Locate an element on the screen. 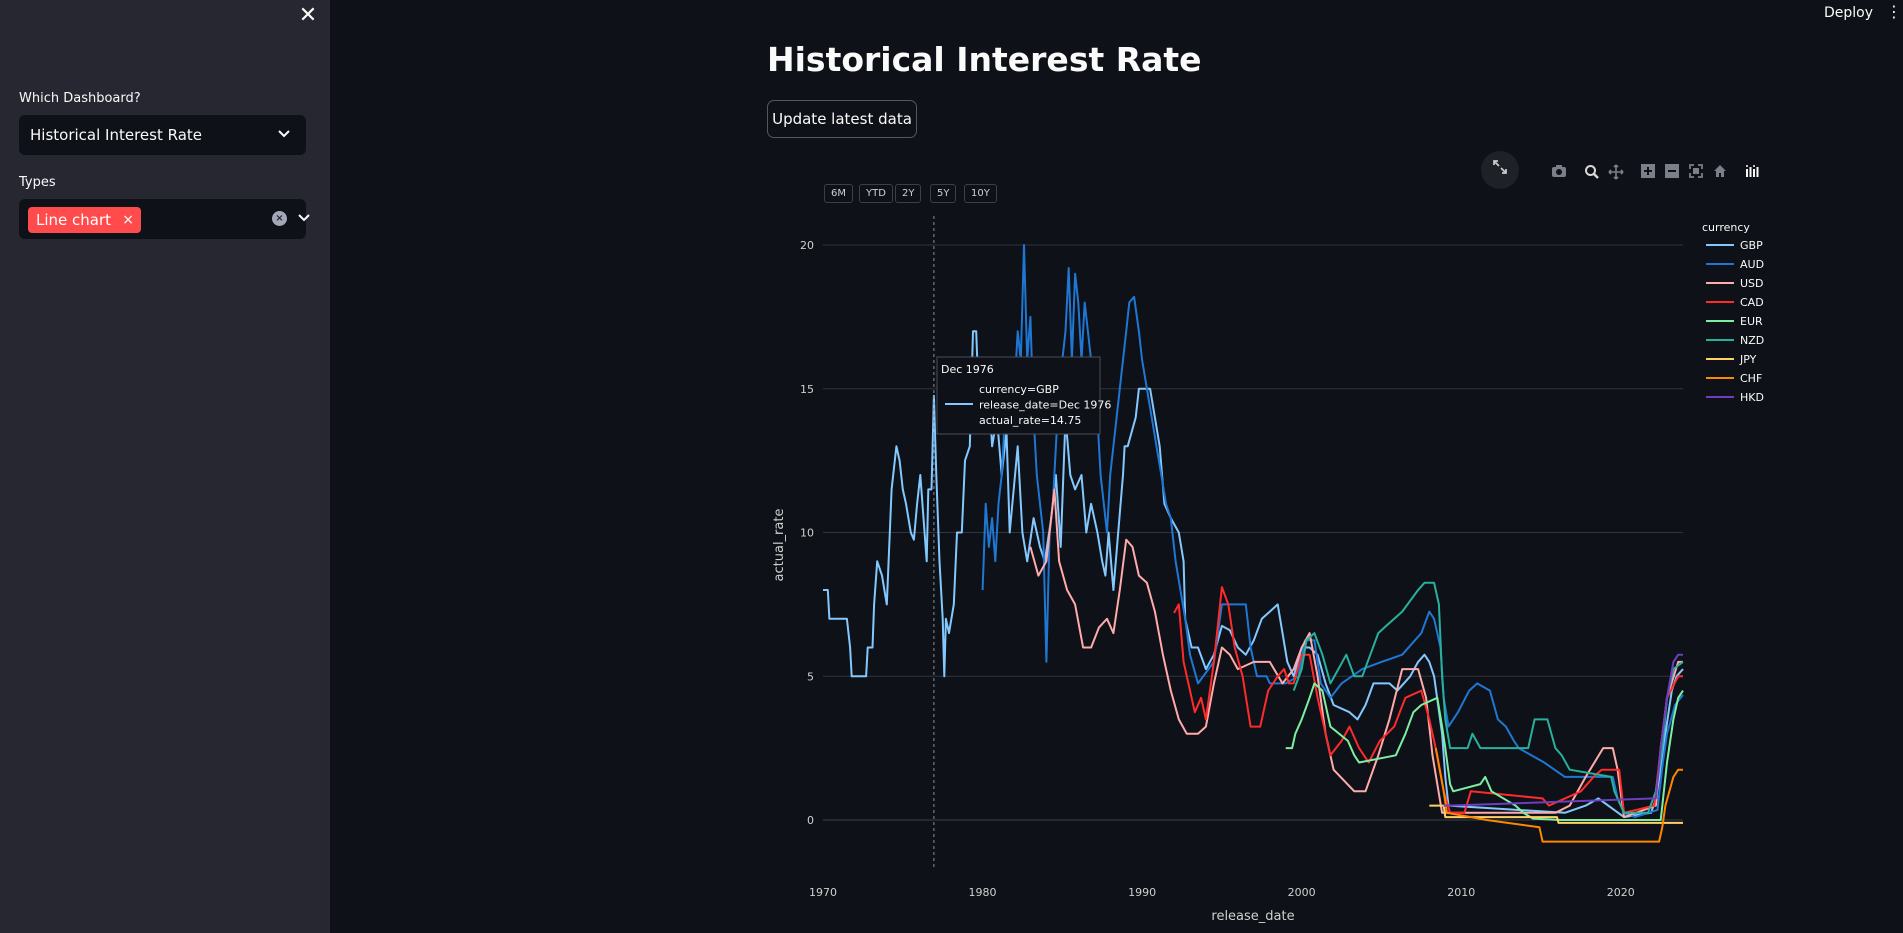 The height and width of the screenshot is (933, 1903). close-sidebar-button: ✕ is located at coordinates (308, 15).